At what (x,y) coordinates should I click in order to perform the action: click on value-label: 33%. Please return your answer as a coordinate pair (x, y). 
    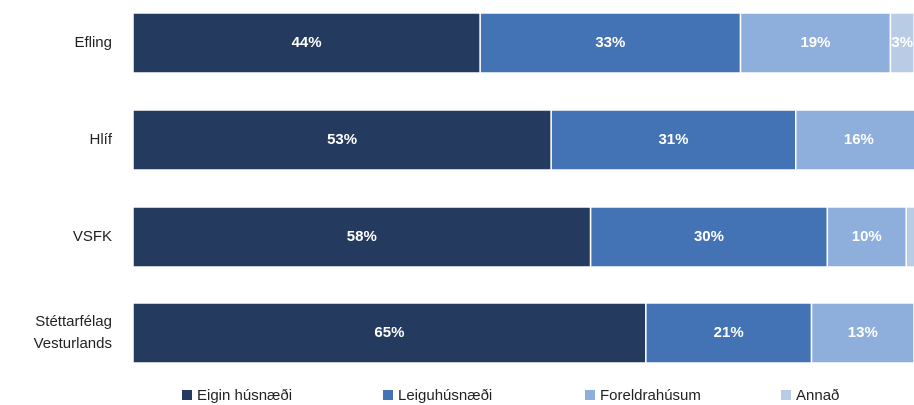
    Looking at the image, I should click on (610, 42).